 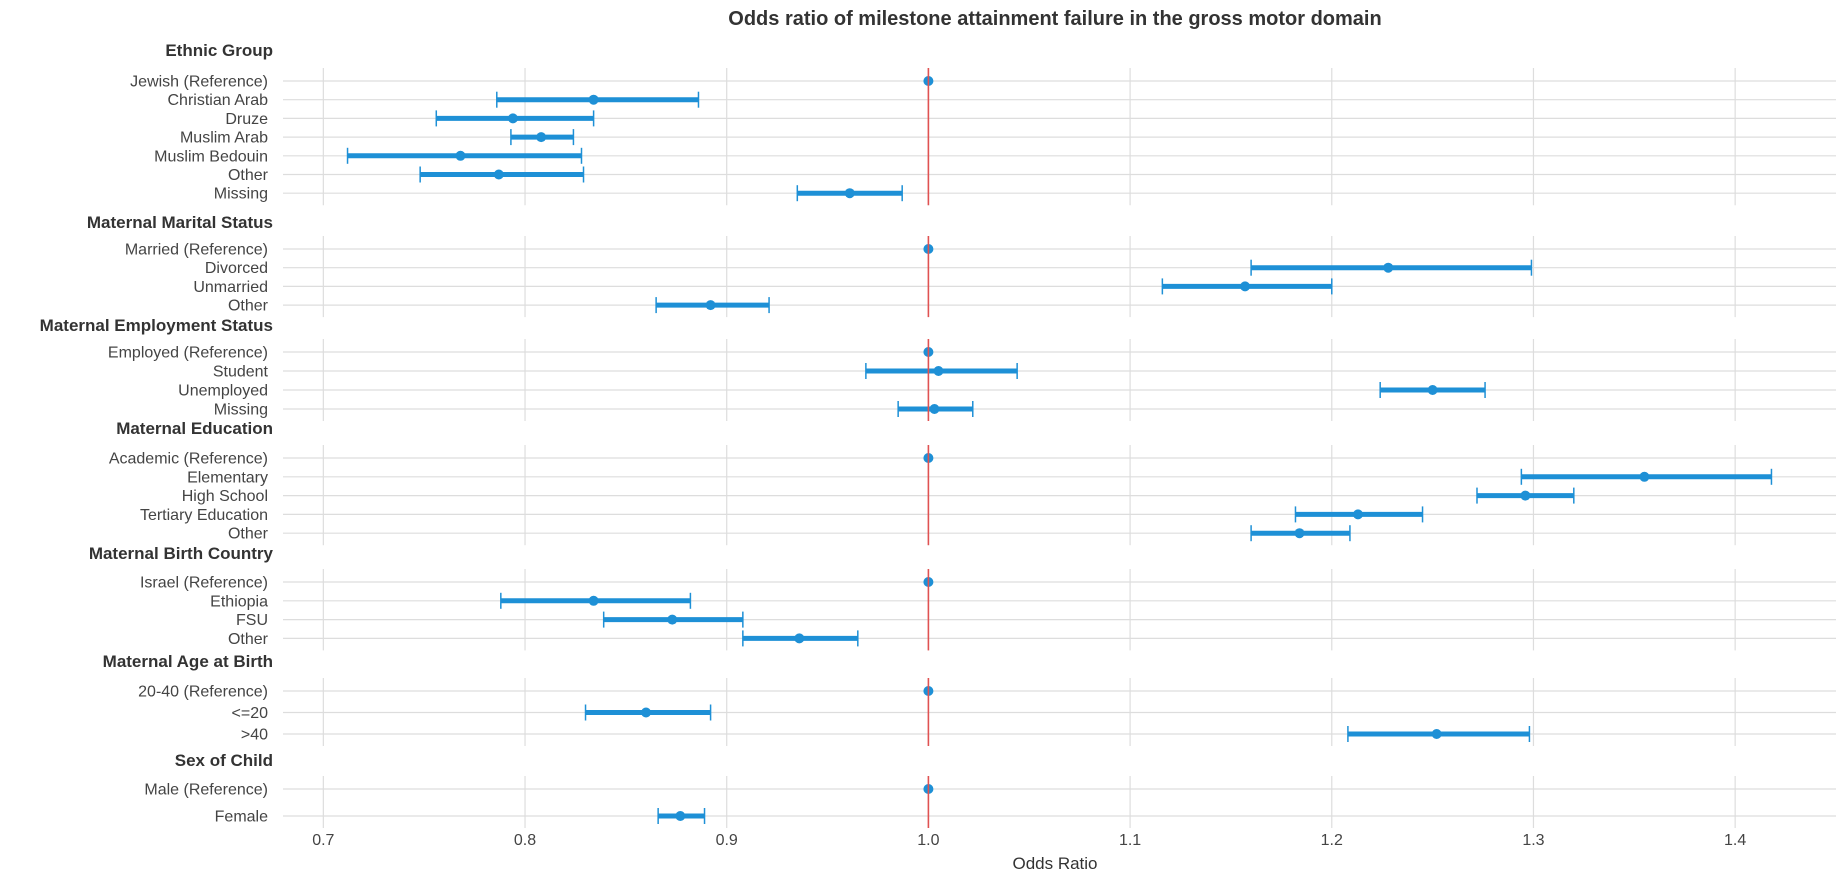 I want to click on row-label: Female, so click(x=241, y=817).